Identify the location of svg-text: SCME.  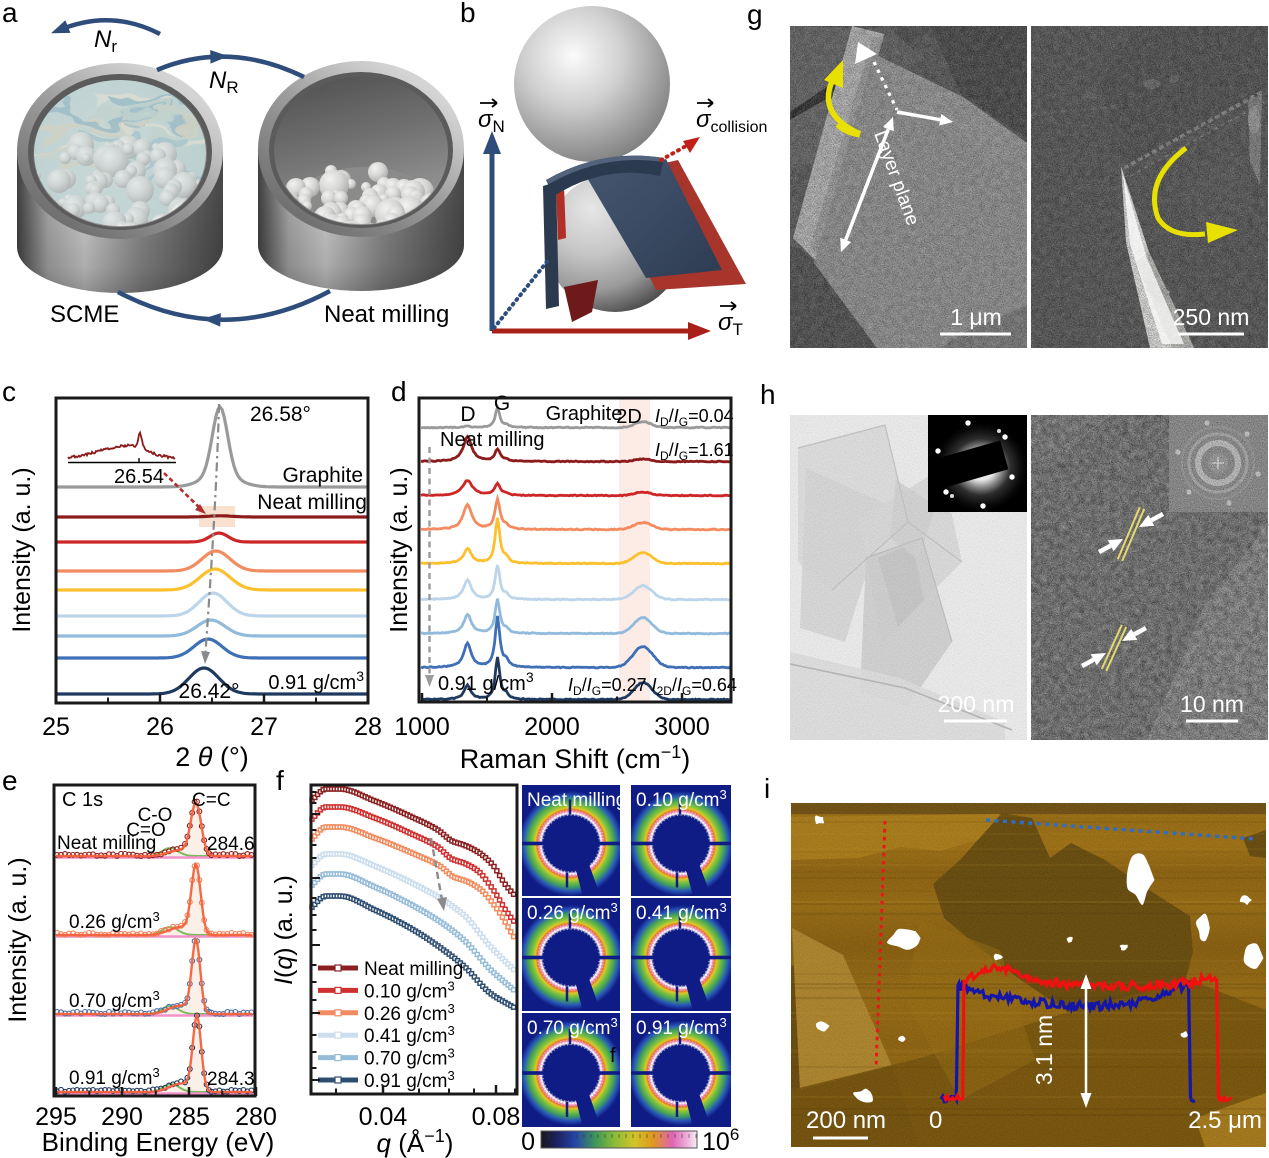
(84, 314).